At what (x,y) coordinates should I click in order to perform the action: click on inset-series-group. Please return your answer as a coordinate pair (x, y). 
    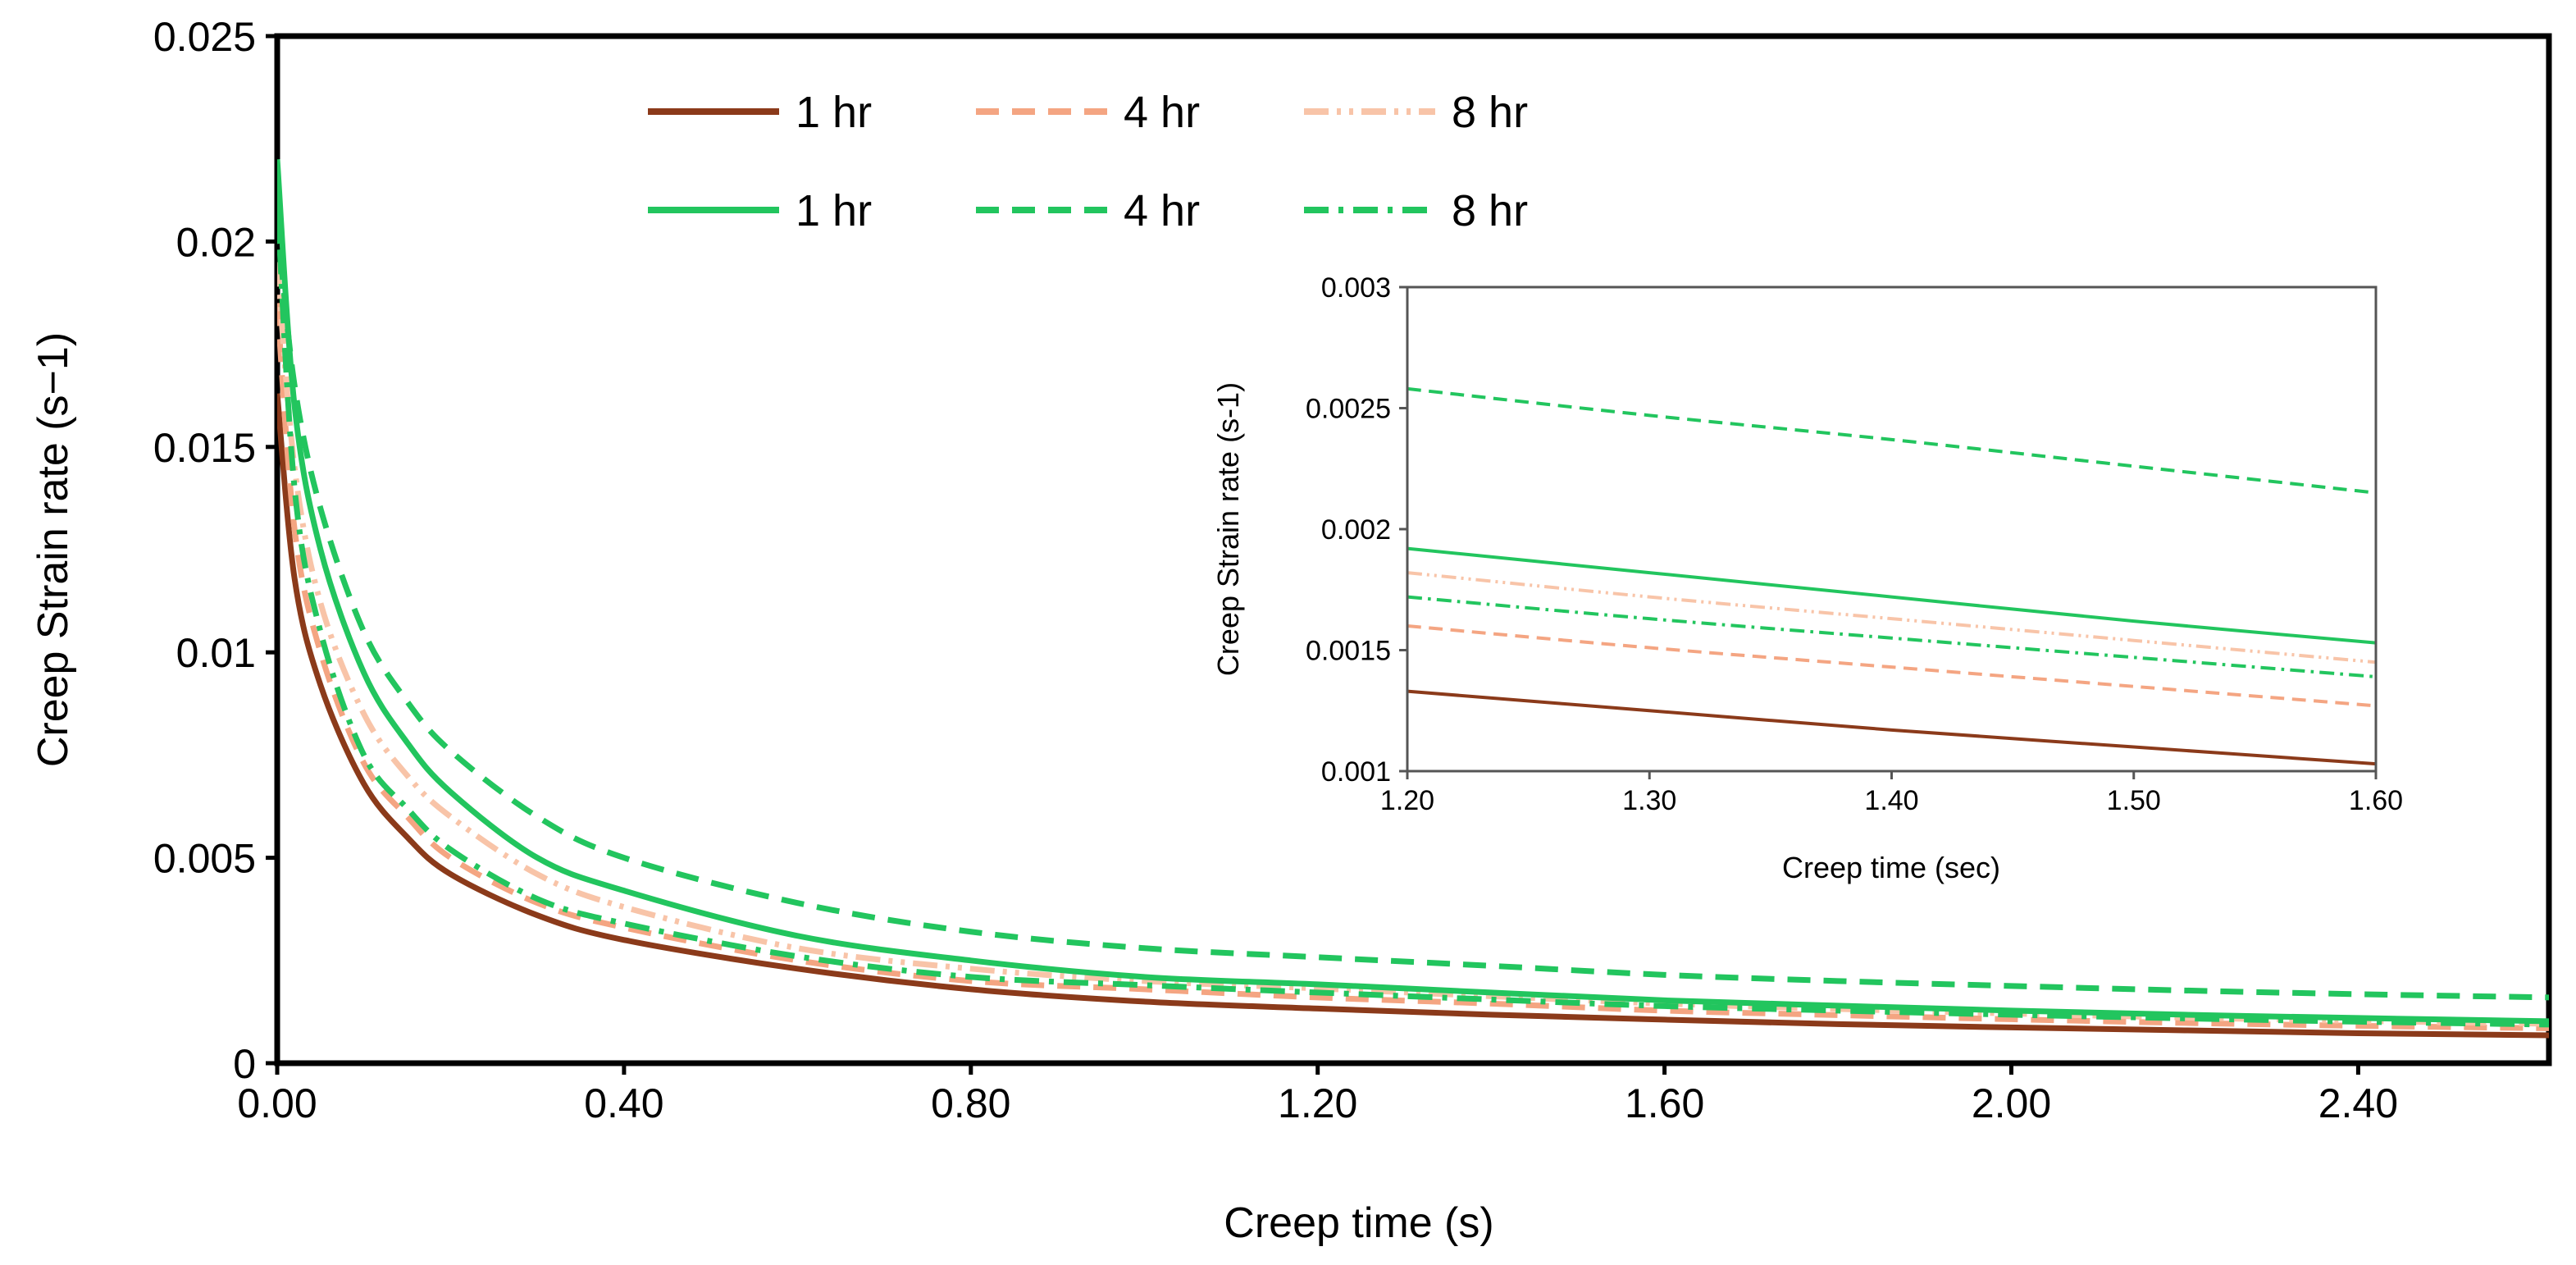
    Looking at the image, I should click on (1891, 576).